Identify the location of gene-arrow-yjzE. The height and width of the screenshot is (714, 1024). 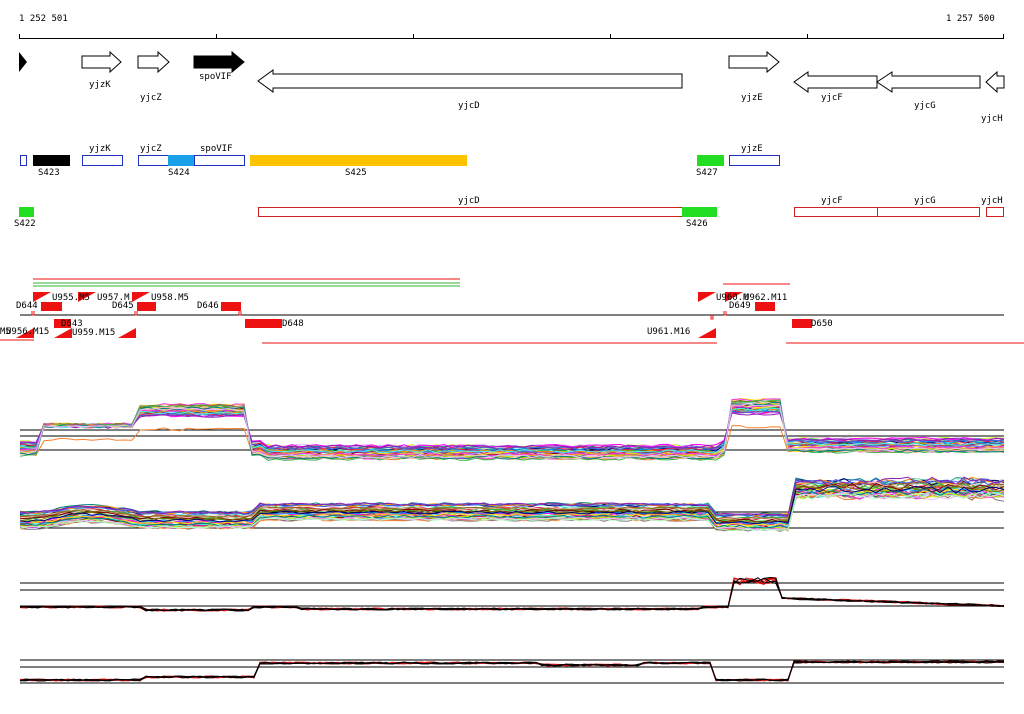
(754, 62).